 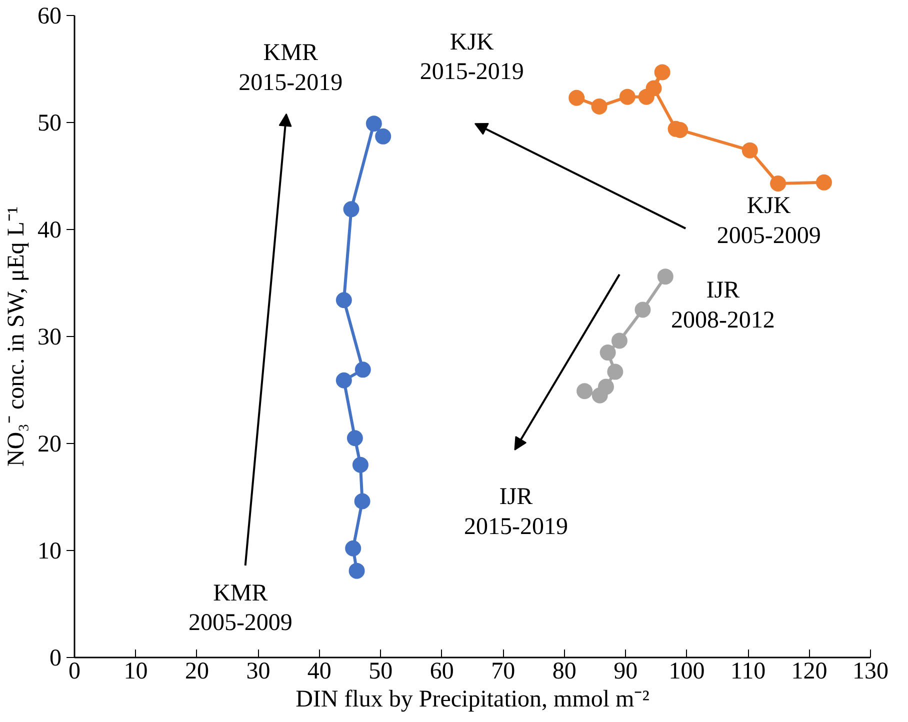 I want to click on annotation: KMR 2015-2019, so click(x=290, y=68).